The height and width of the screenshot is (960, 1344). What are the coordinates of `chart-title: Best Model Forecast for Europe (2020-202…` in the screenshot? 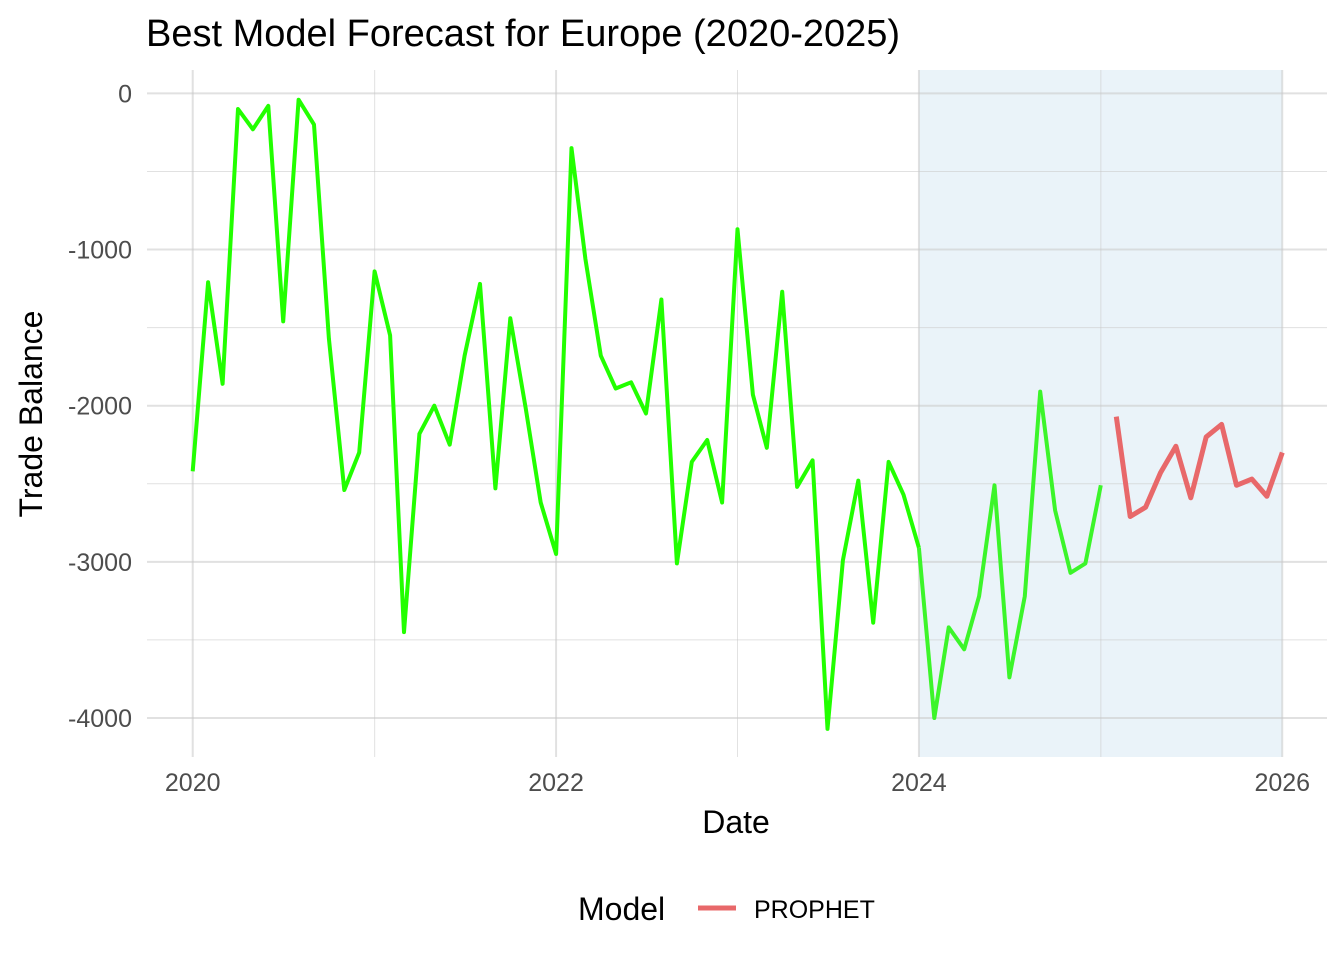 It's located at (523, 34).